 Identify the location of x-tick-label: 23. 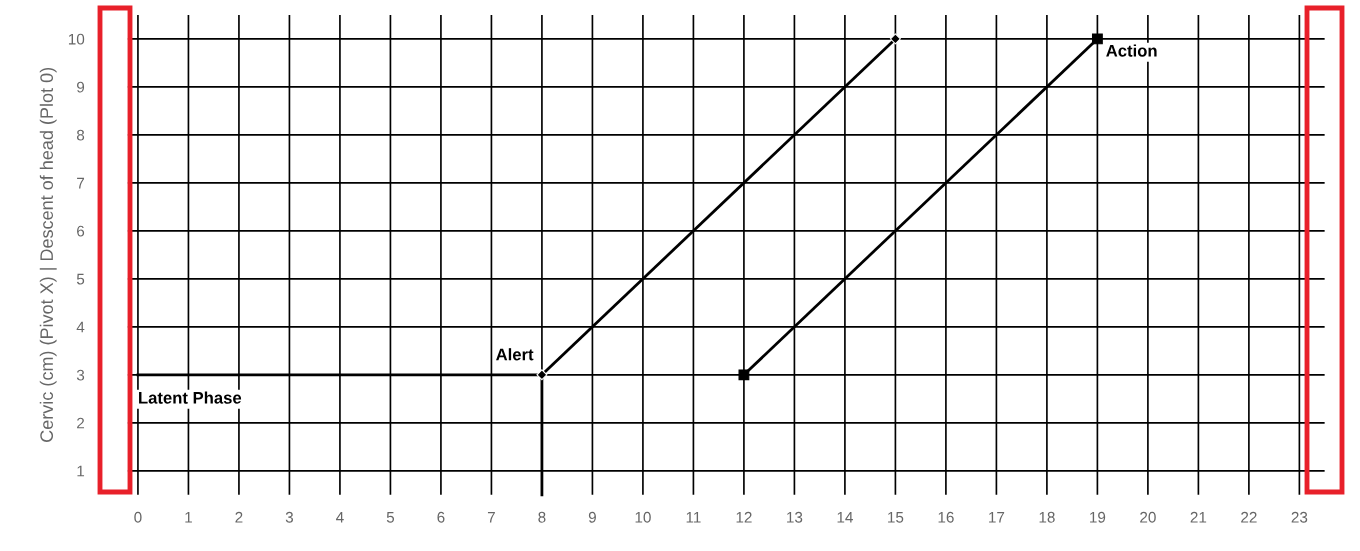
(1299, 517).